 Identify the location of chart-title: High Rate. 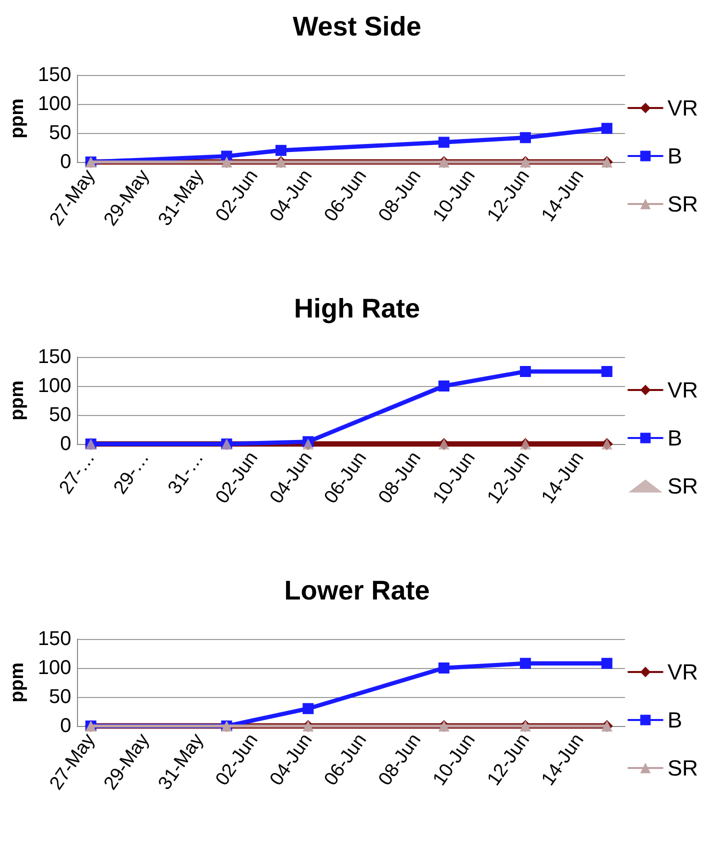
(357, 309).